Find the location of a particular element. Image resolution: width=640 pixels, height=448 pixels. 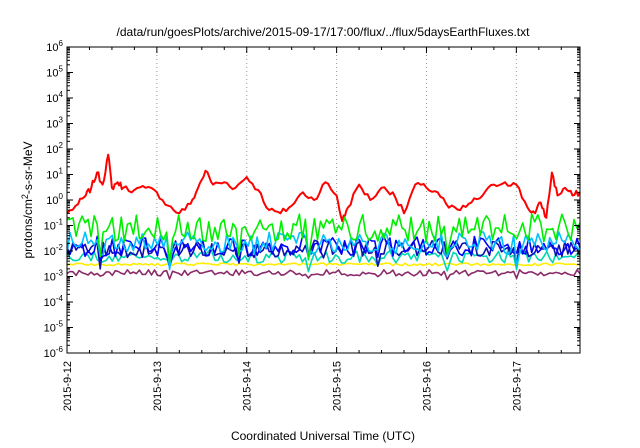

y-tick-label: 10⁻⁶ is located at coordinates (54, 352).